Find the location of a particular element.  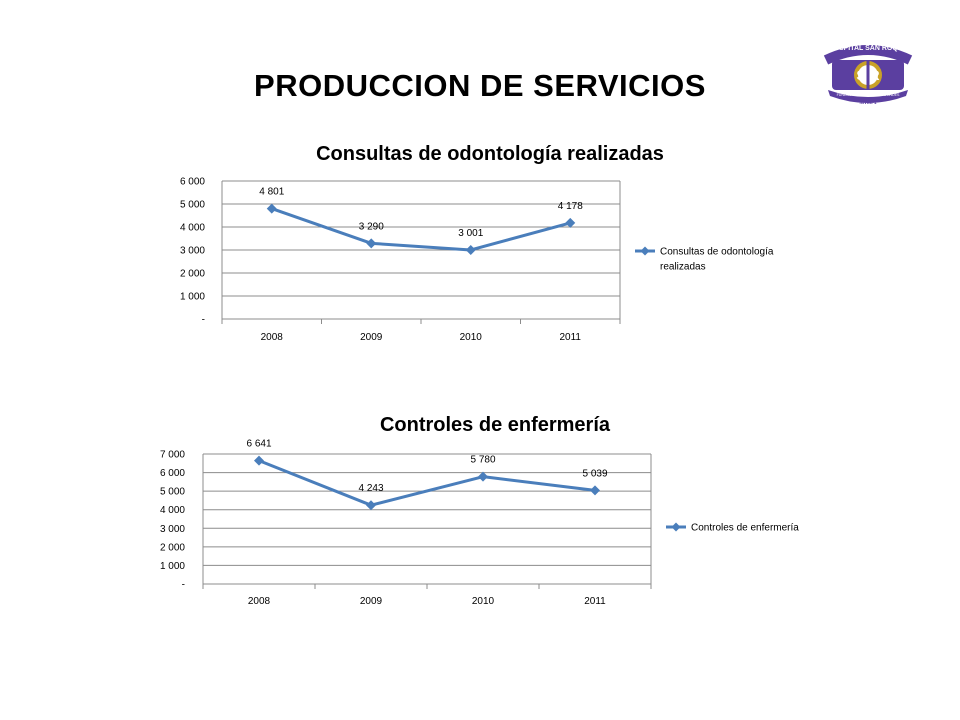

legend-label: Controles de enfermería is located at coordinates (745, 528).